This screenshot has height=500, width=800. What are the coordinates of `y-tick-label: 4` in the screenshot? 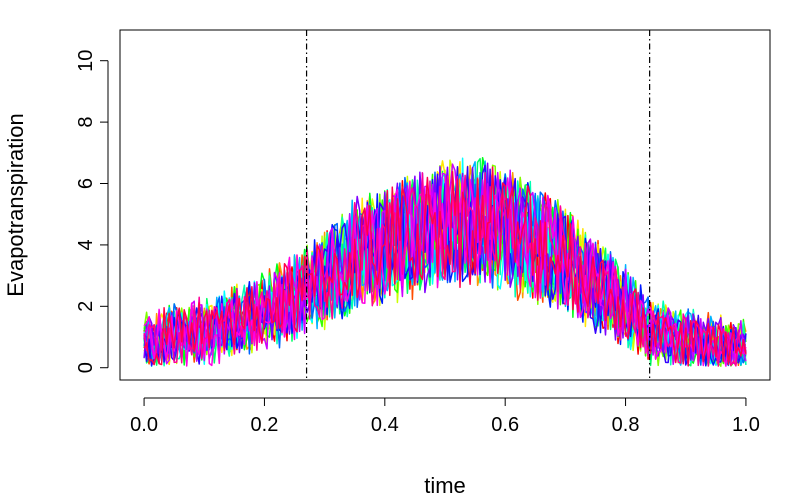 It's located at (86, 244).